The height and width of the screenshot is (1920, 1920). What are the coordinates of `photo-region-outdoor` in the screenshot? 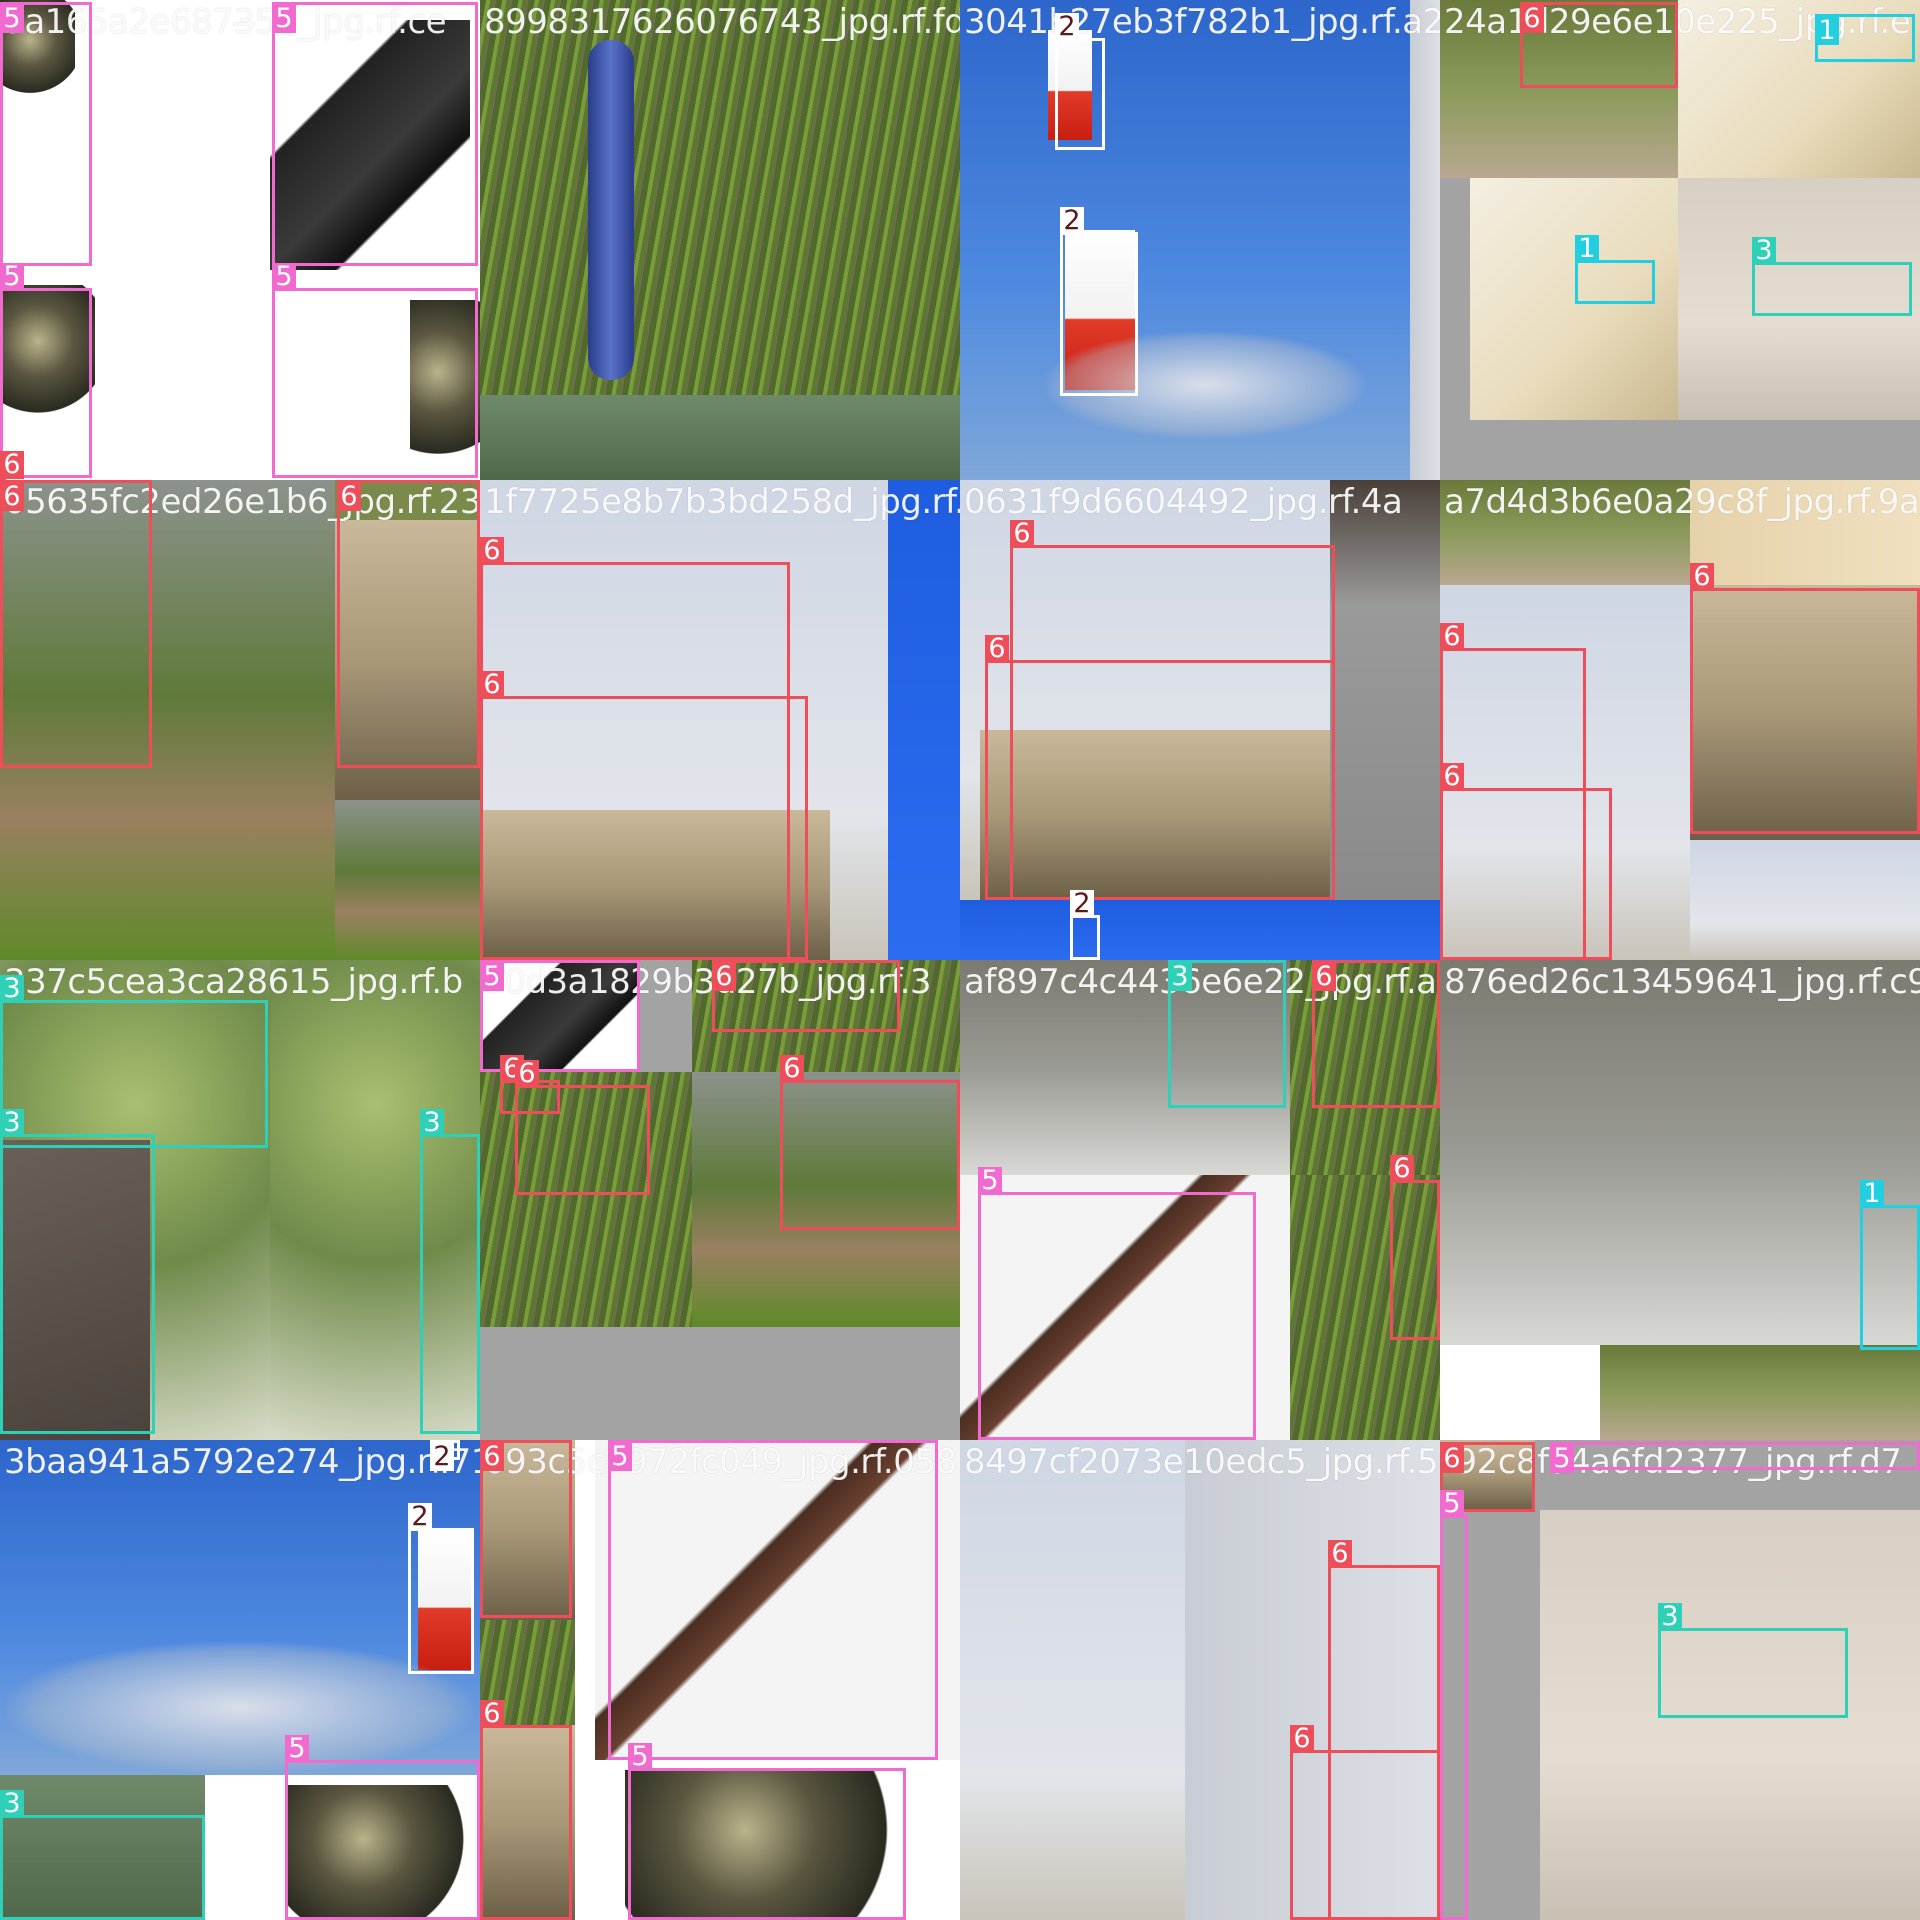 It's located at (1559, 89).